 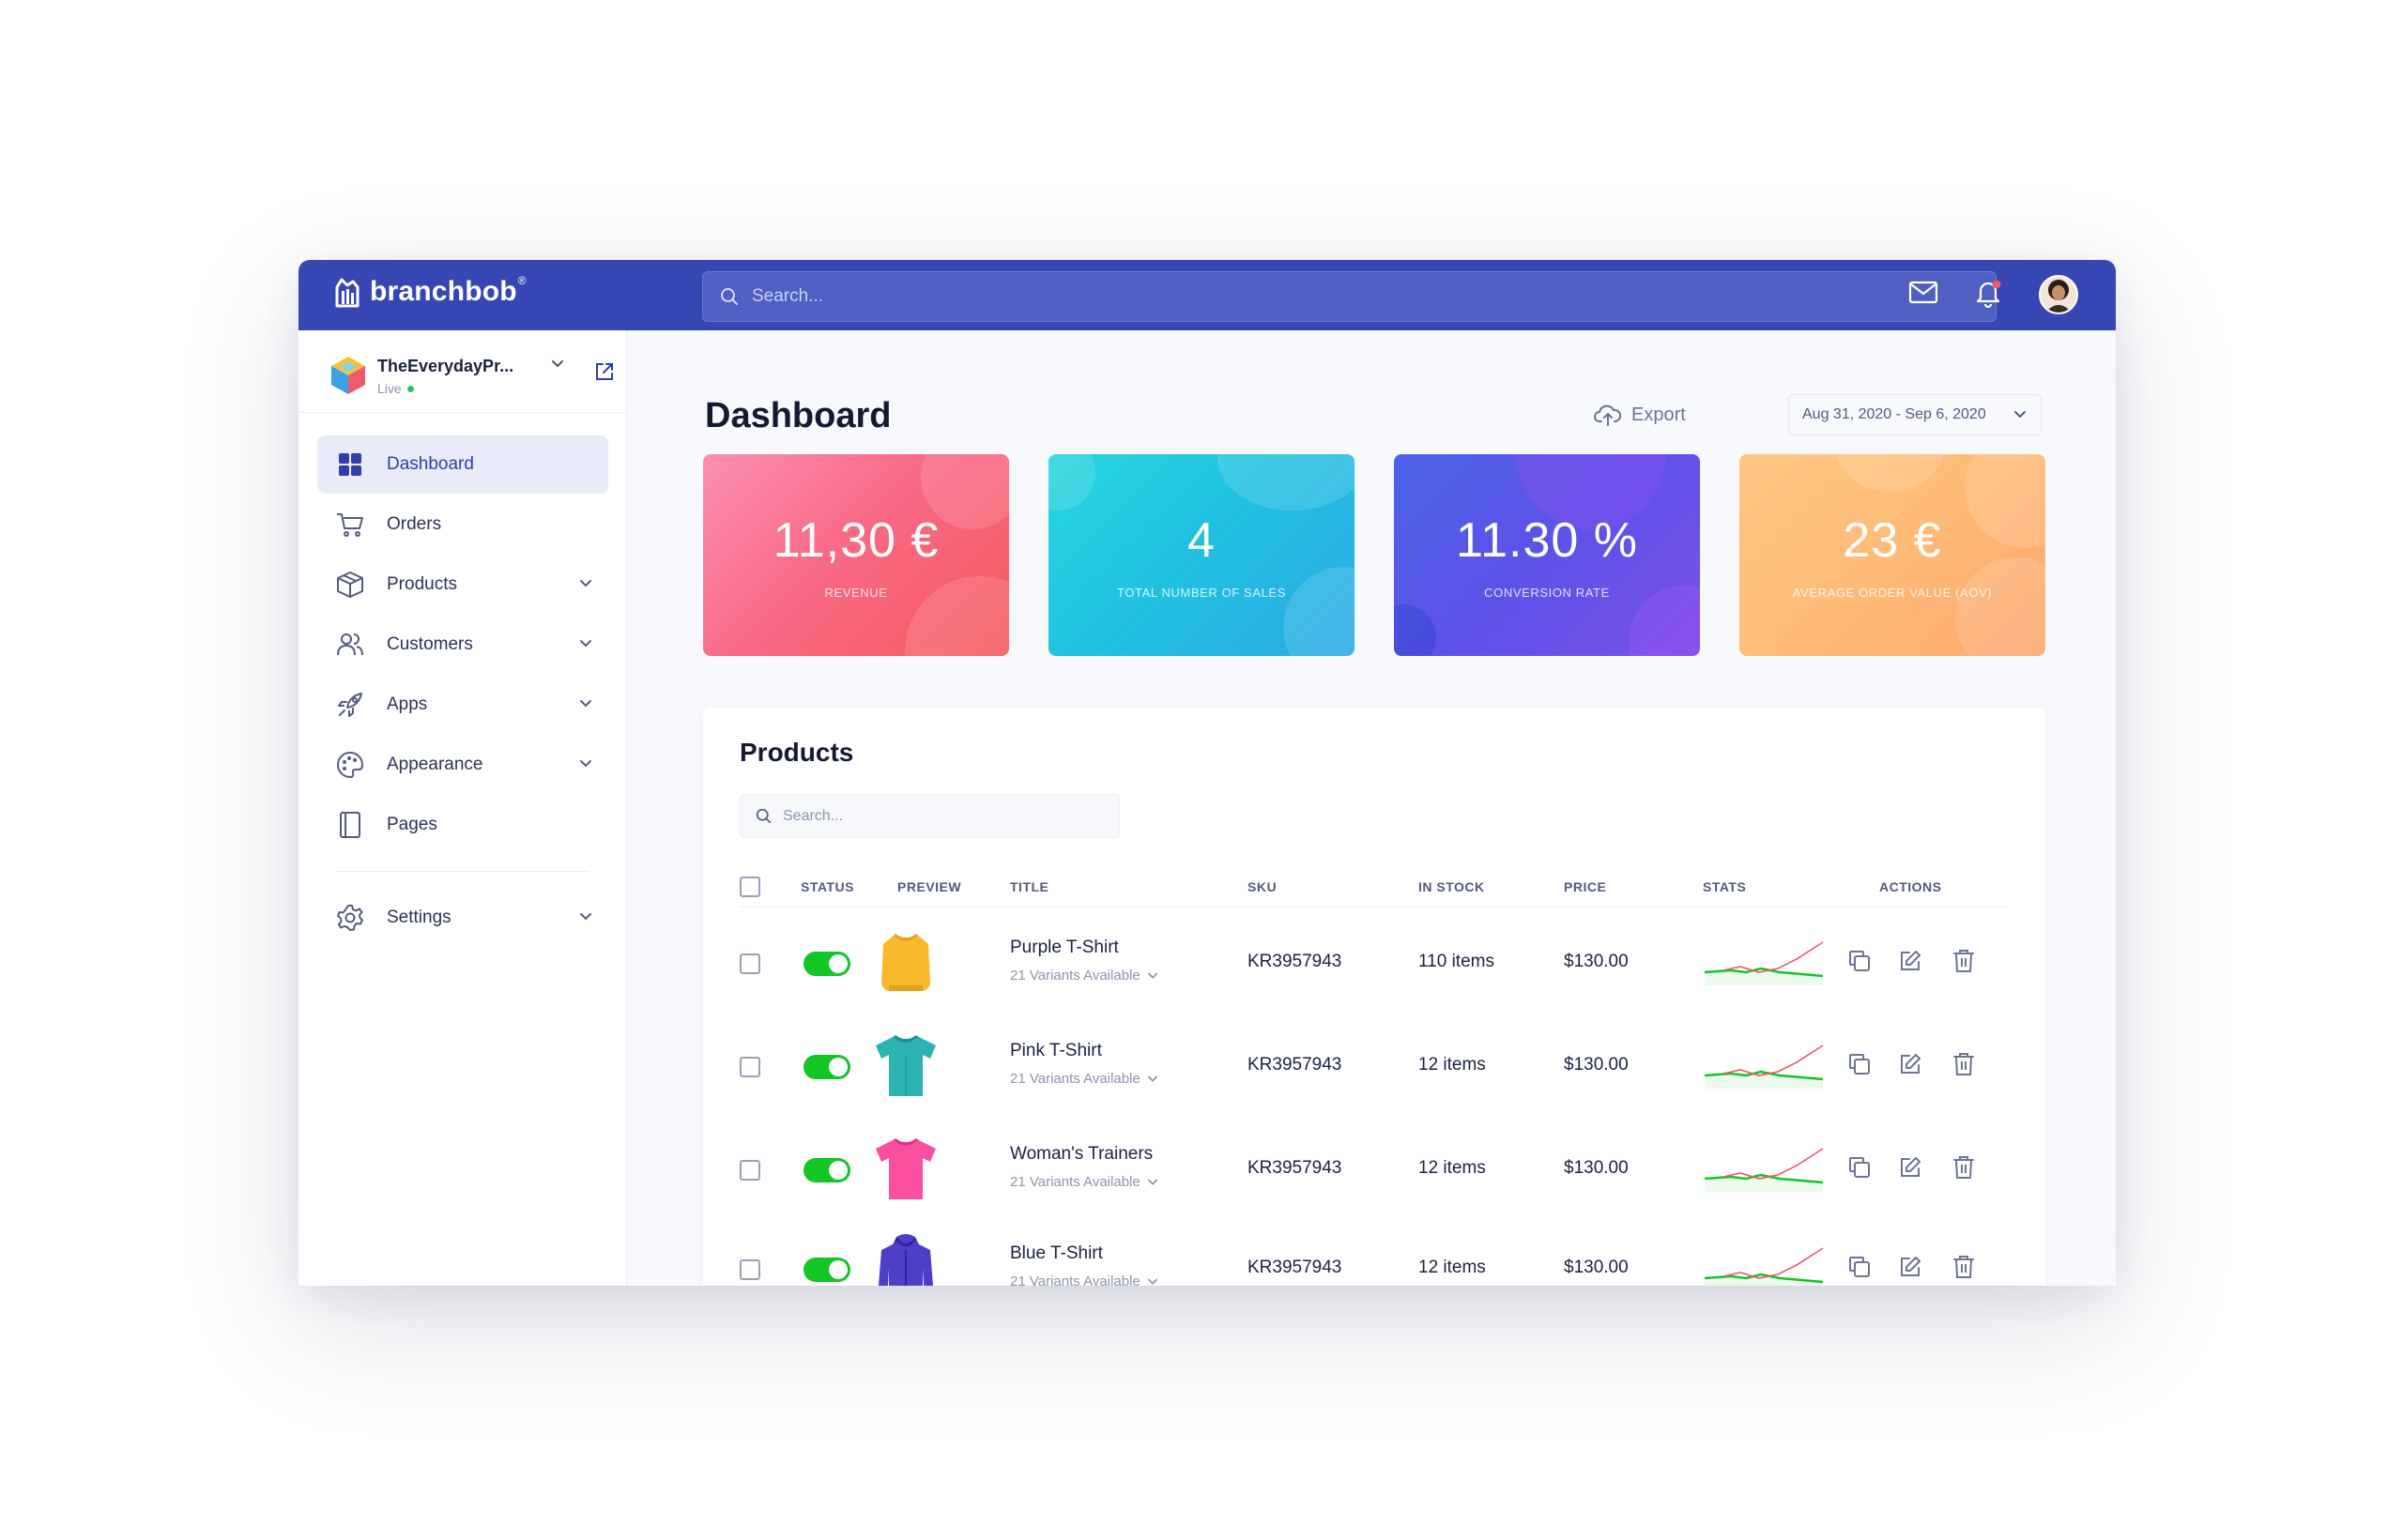 What do you see at coordinates (350, 705) in the screenshot?
I see `rocket-icon` at bounding box center [350, 705].